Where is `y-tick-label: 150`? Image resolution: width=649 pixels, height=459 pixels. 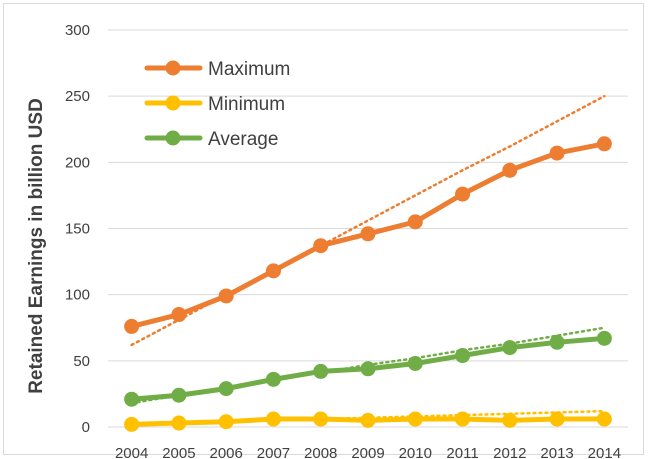
y-tick-label: 150 is located at coordinates (77, 229).